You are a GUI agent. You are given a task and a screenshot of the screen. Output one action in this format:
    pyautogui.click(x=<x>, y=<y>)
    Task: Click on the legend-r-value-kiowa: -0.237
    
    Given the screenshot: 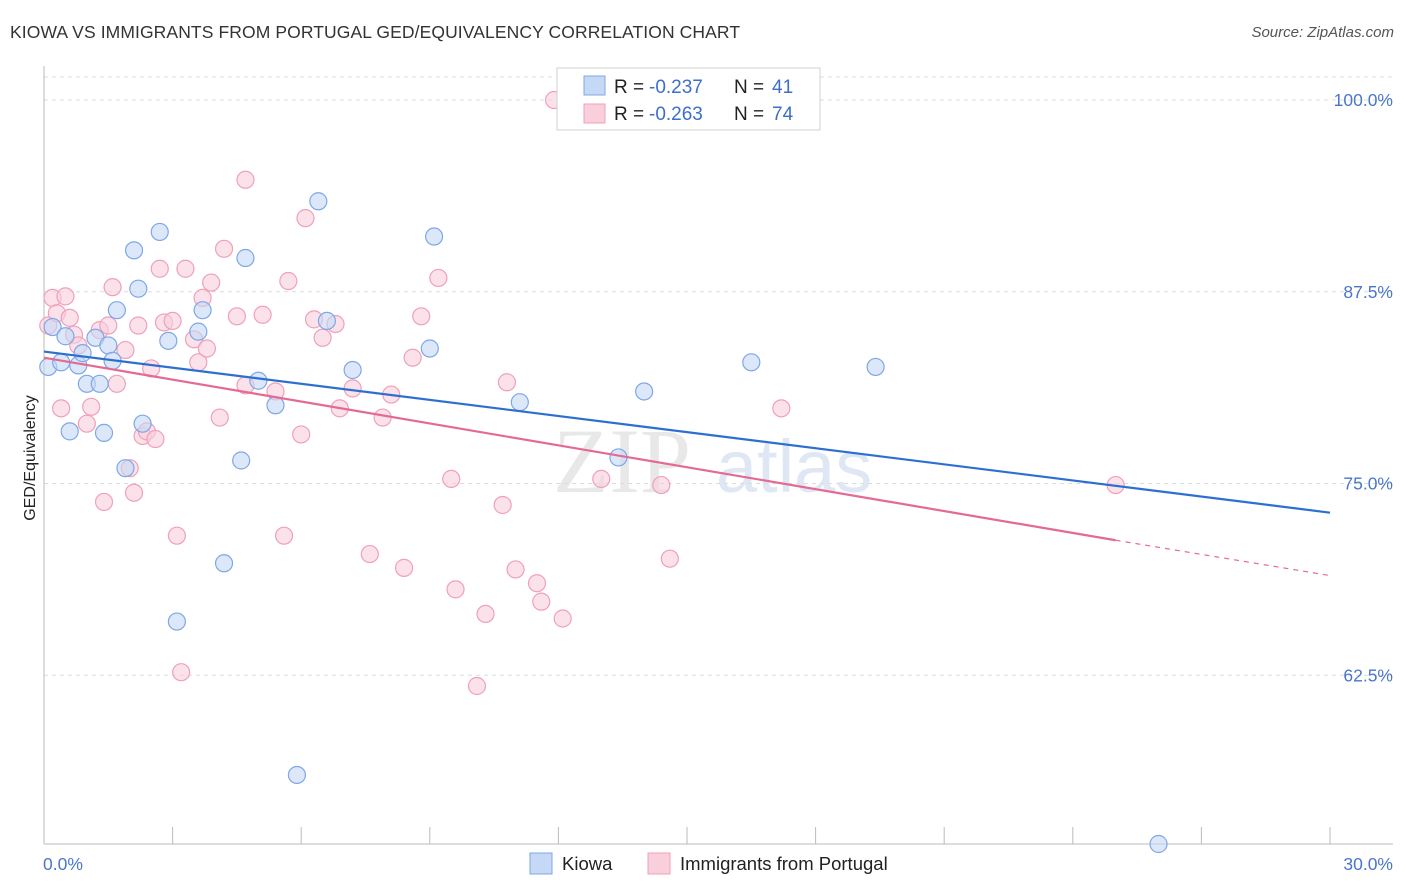 What is the action you would take?
    pyautogui.click(x=676, y=87)
    